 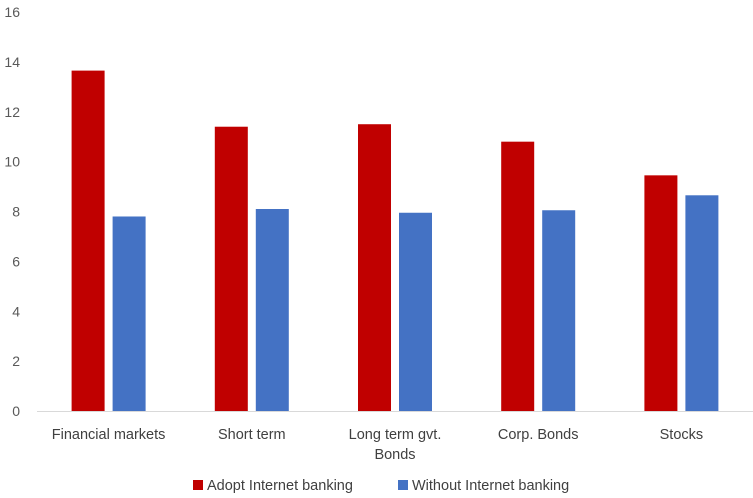 I want to click on y-tick-label: 12, so click(x=12, y=112).